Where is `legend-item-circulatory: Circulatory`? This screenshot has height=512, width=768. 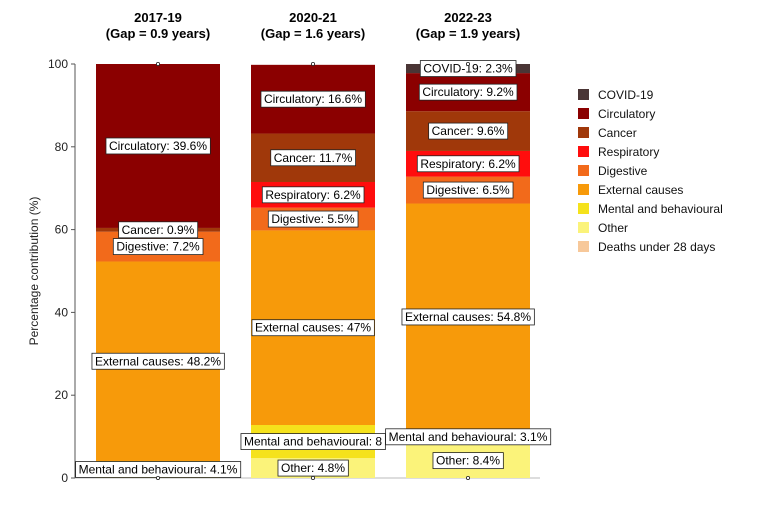 legend-item-circulatory: Circulatory is located at coordinates (616, 114).